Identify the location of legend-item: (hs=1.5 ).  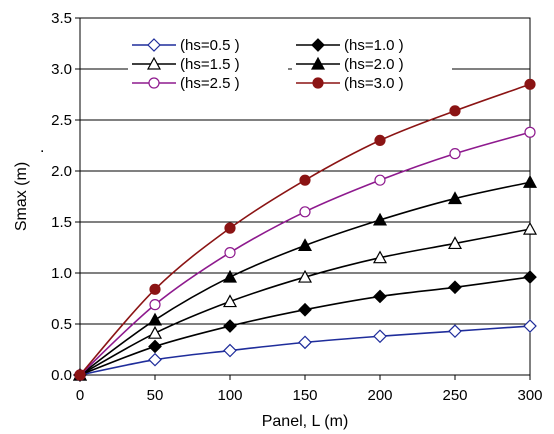
(208, 64).